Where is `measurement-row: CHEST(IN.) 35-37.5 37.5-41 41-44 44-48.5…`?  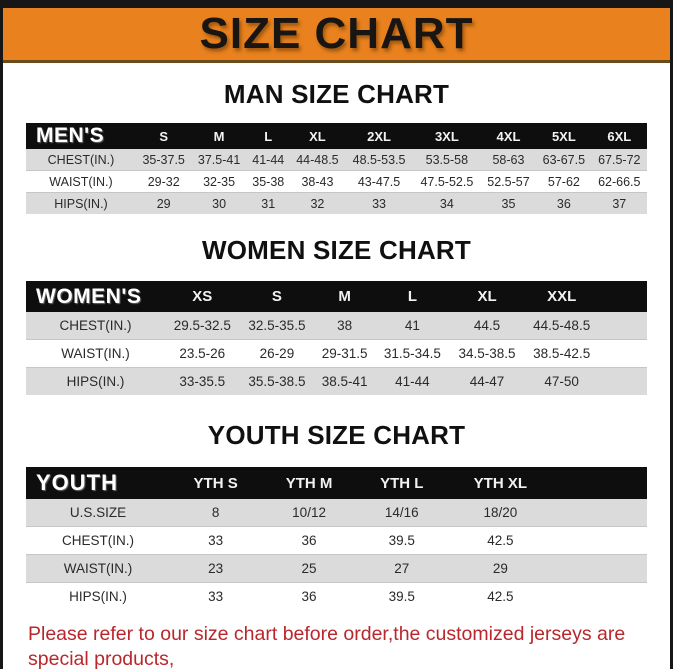 measurement-row: CHEST(IN.) 35-37.5 37.5-41 41-44 44-48.5… is located at coordinates (336, 160).